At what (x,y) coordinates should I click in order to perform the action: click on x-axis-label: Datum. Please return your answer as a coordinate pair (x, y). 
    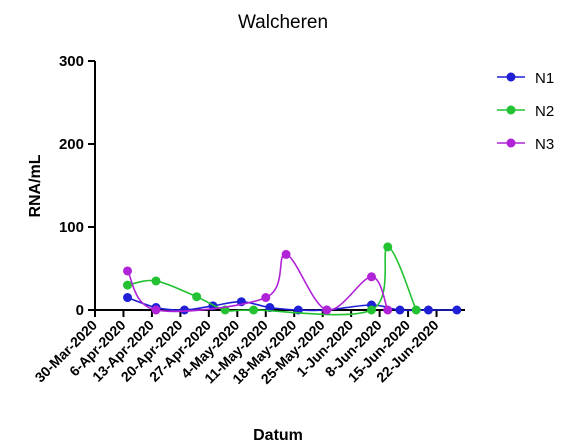
    Looking at the image, I should click on (278, 435).